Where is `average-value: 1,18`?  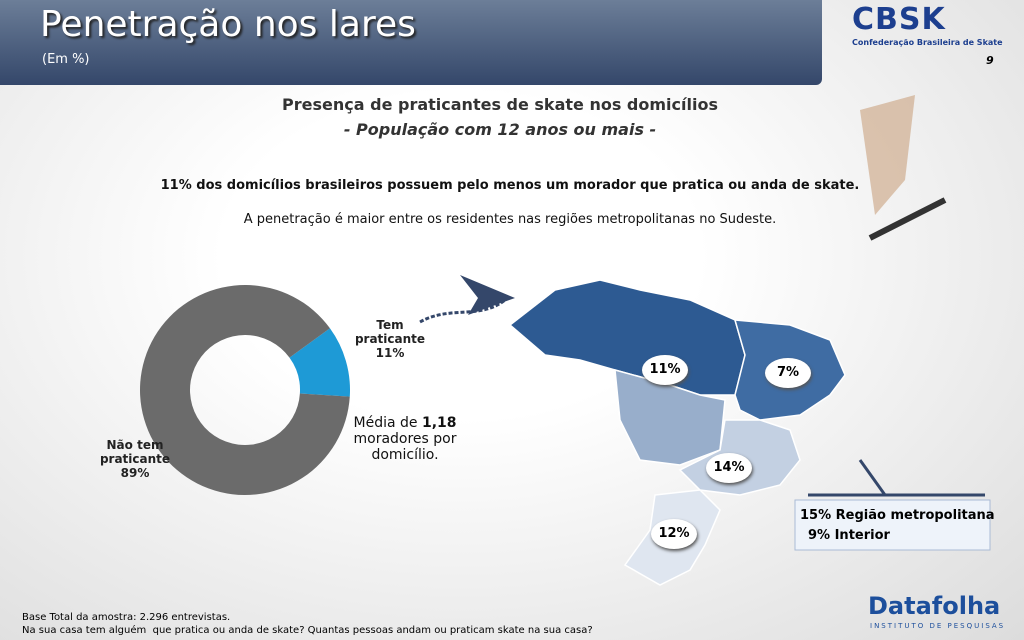
average-value: 1,18 is located at coordinates (439, 423).